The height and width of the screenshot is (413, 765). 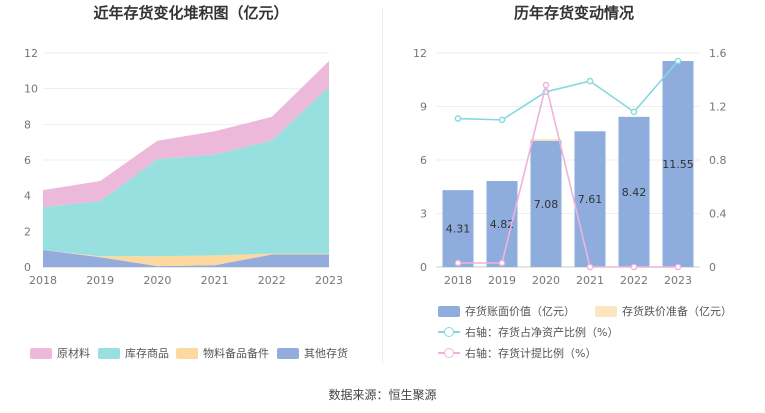 What do you see at coordinates (147, 353) in the screenshot?
I see `legend-label: 库存商品` at bounding box center [147, 353].